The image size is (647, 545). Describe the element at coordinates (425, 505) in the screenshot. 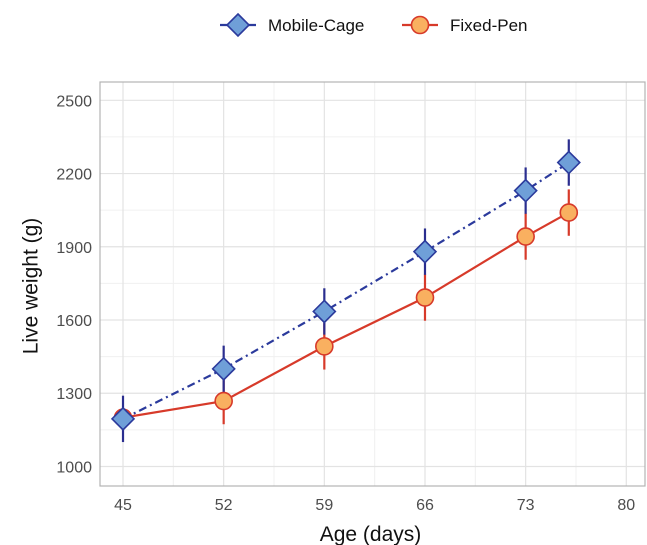

I see `x-tick-label: 66` at that location.